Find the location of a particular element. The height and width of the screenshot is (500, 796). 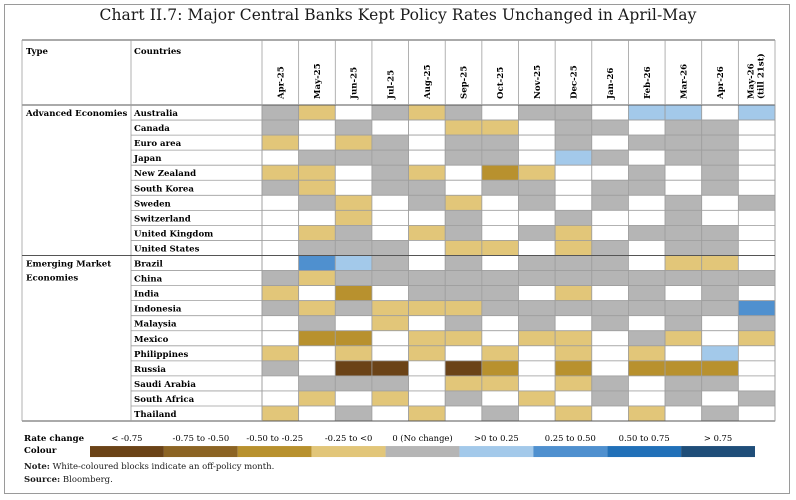

month-label: Mar-26 is located at coordinates (684, 81).